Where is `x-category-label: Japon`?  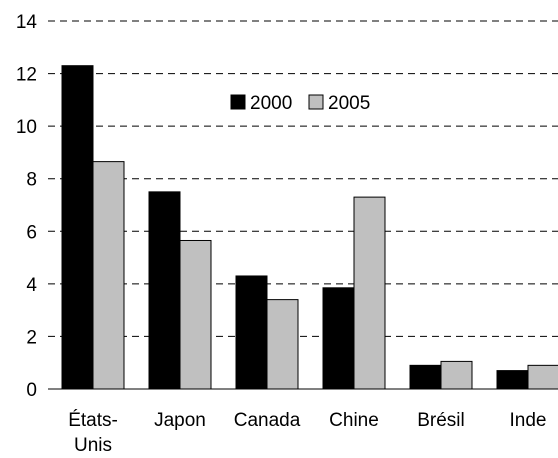
x-category-label: Japon is located at coordinates (180, 420).